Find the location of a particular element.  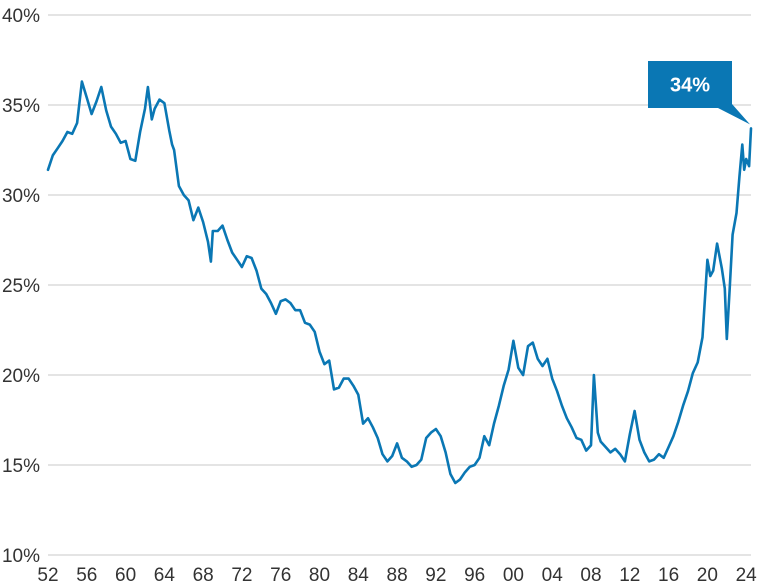

y-tick-label: 10% is located at coordinates (21, 556).